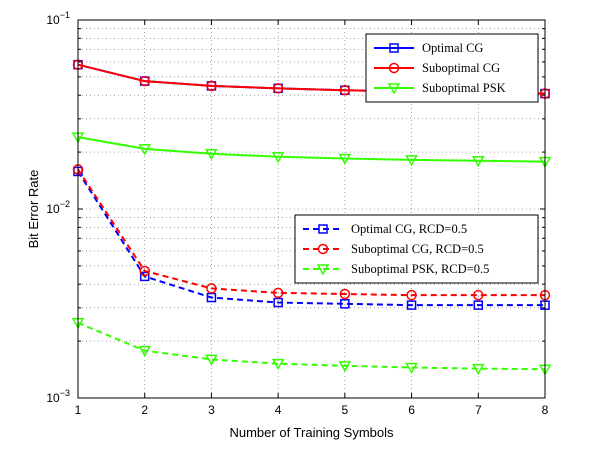 The width and height of the screenshot is (599, 451). What do you see at coordinates (78, 410) in the screenshot?
I see `x-tick-label: 1` at bounding box center [78, 410].